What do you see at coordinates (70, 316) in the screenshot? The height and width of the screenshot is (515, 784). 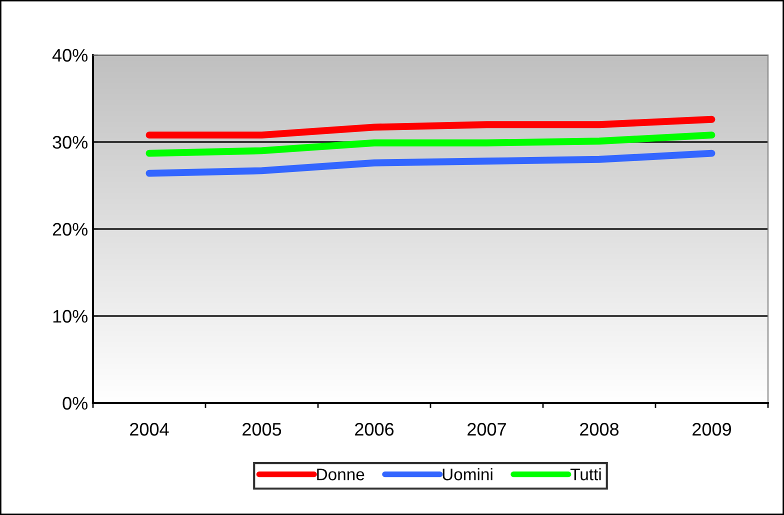 I see `y-tick-label: 10%` at bounding box center [70, 316].